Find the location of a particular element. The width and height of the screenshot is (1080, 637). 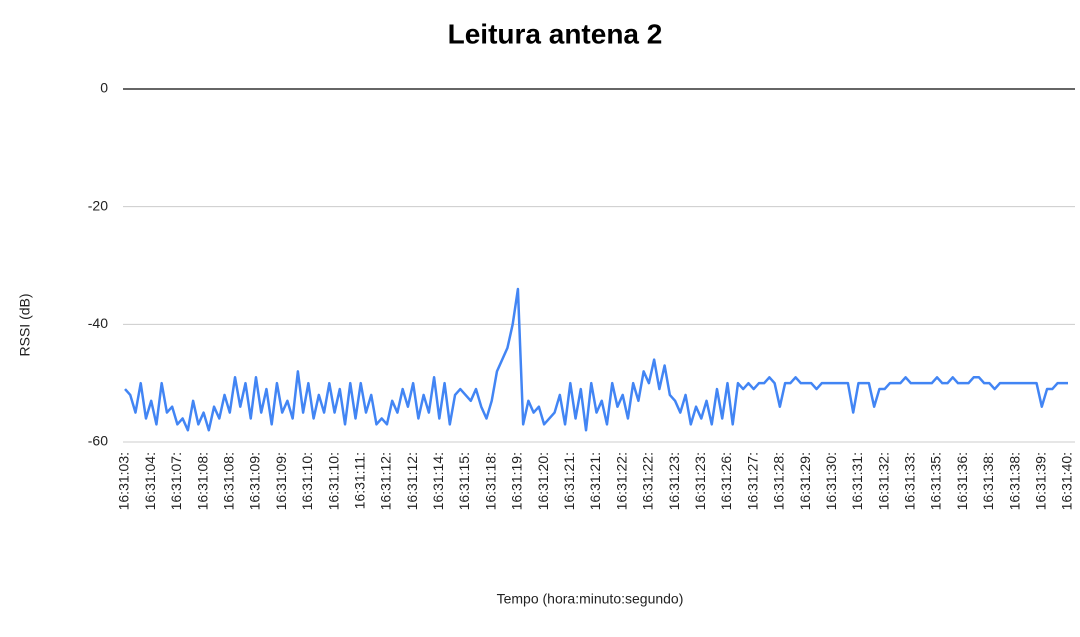

x-tick-label: 16:31:03: is located at coordinates (124, 481).